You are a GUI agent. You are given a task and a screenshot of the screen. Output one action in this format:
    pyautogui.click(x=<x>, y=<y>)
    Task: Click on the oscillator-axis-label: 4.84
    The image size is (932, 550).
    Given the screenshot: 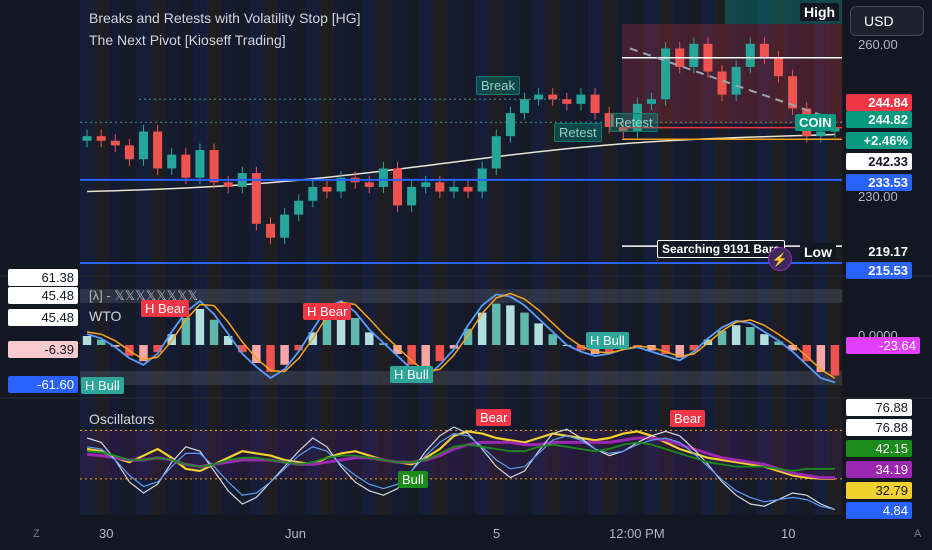 What is the action you would take?
    pyautogui.click(x=879, y=510)
    